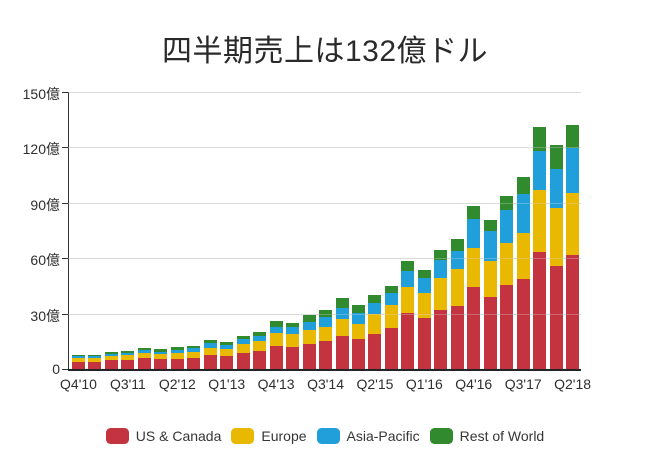  I want to click on bar-segment-Q2'13-asia-pacific, so click(243, 342).